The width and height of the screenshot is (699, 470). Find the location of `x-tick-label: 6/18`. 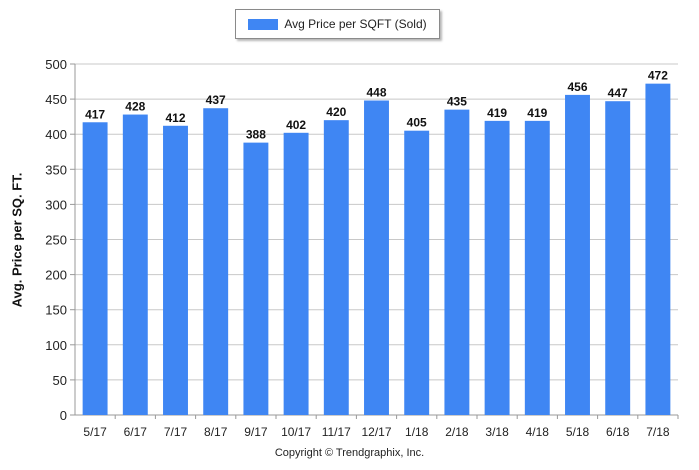

x-tick-label: 6/18 is located at coordinates (618, 432).